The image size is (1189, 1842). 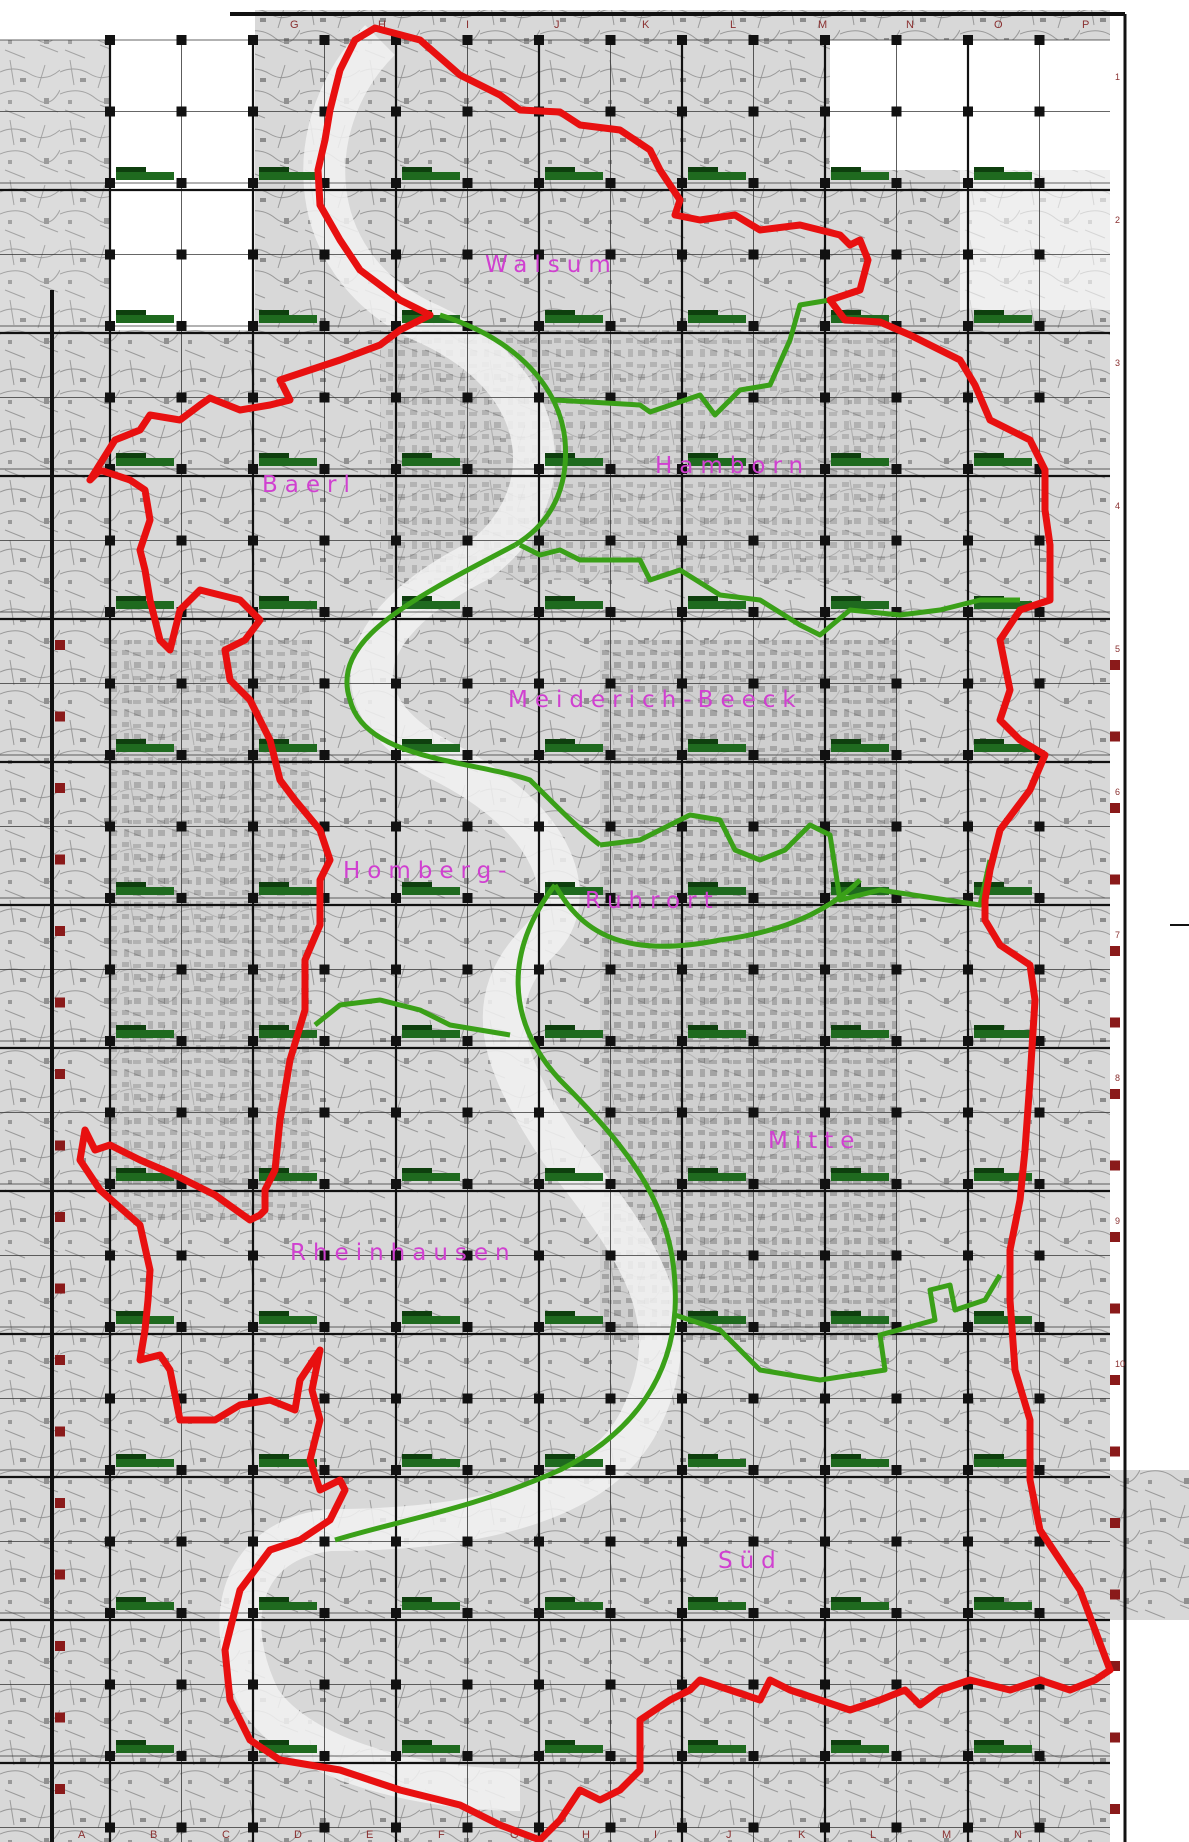 I want to click on district-label-meiderich-beeck: Meiderich-Beeck, so click(x=655, y=700).